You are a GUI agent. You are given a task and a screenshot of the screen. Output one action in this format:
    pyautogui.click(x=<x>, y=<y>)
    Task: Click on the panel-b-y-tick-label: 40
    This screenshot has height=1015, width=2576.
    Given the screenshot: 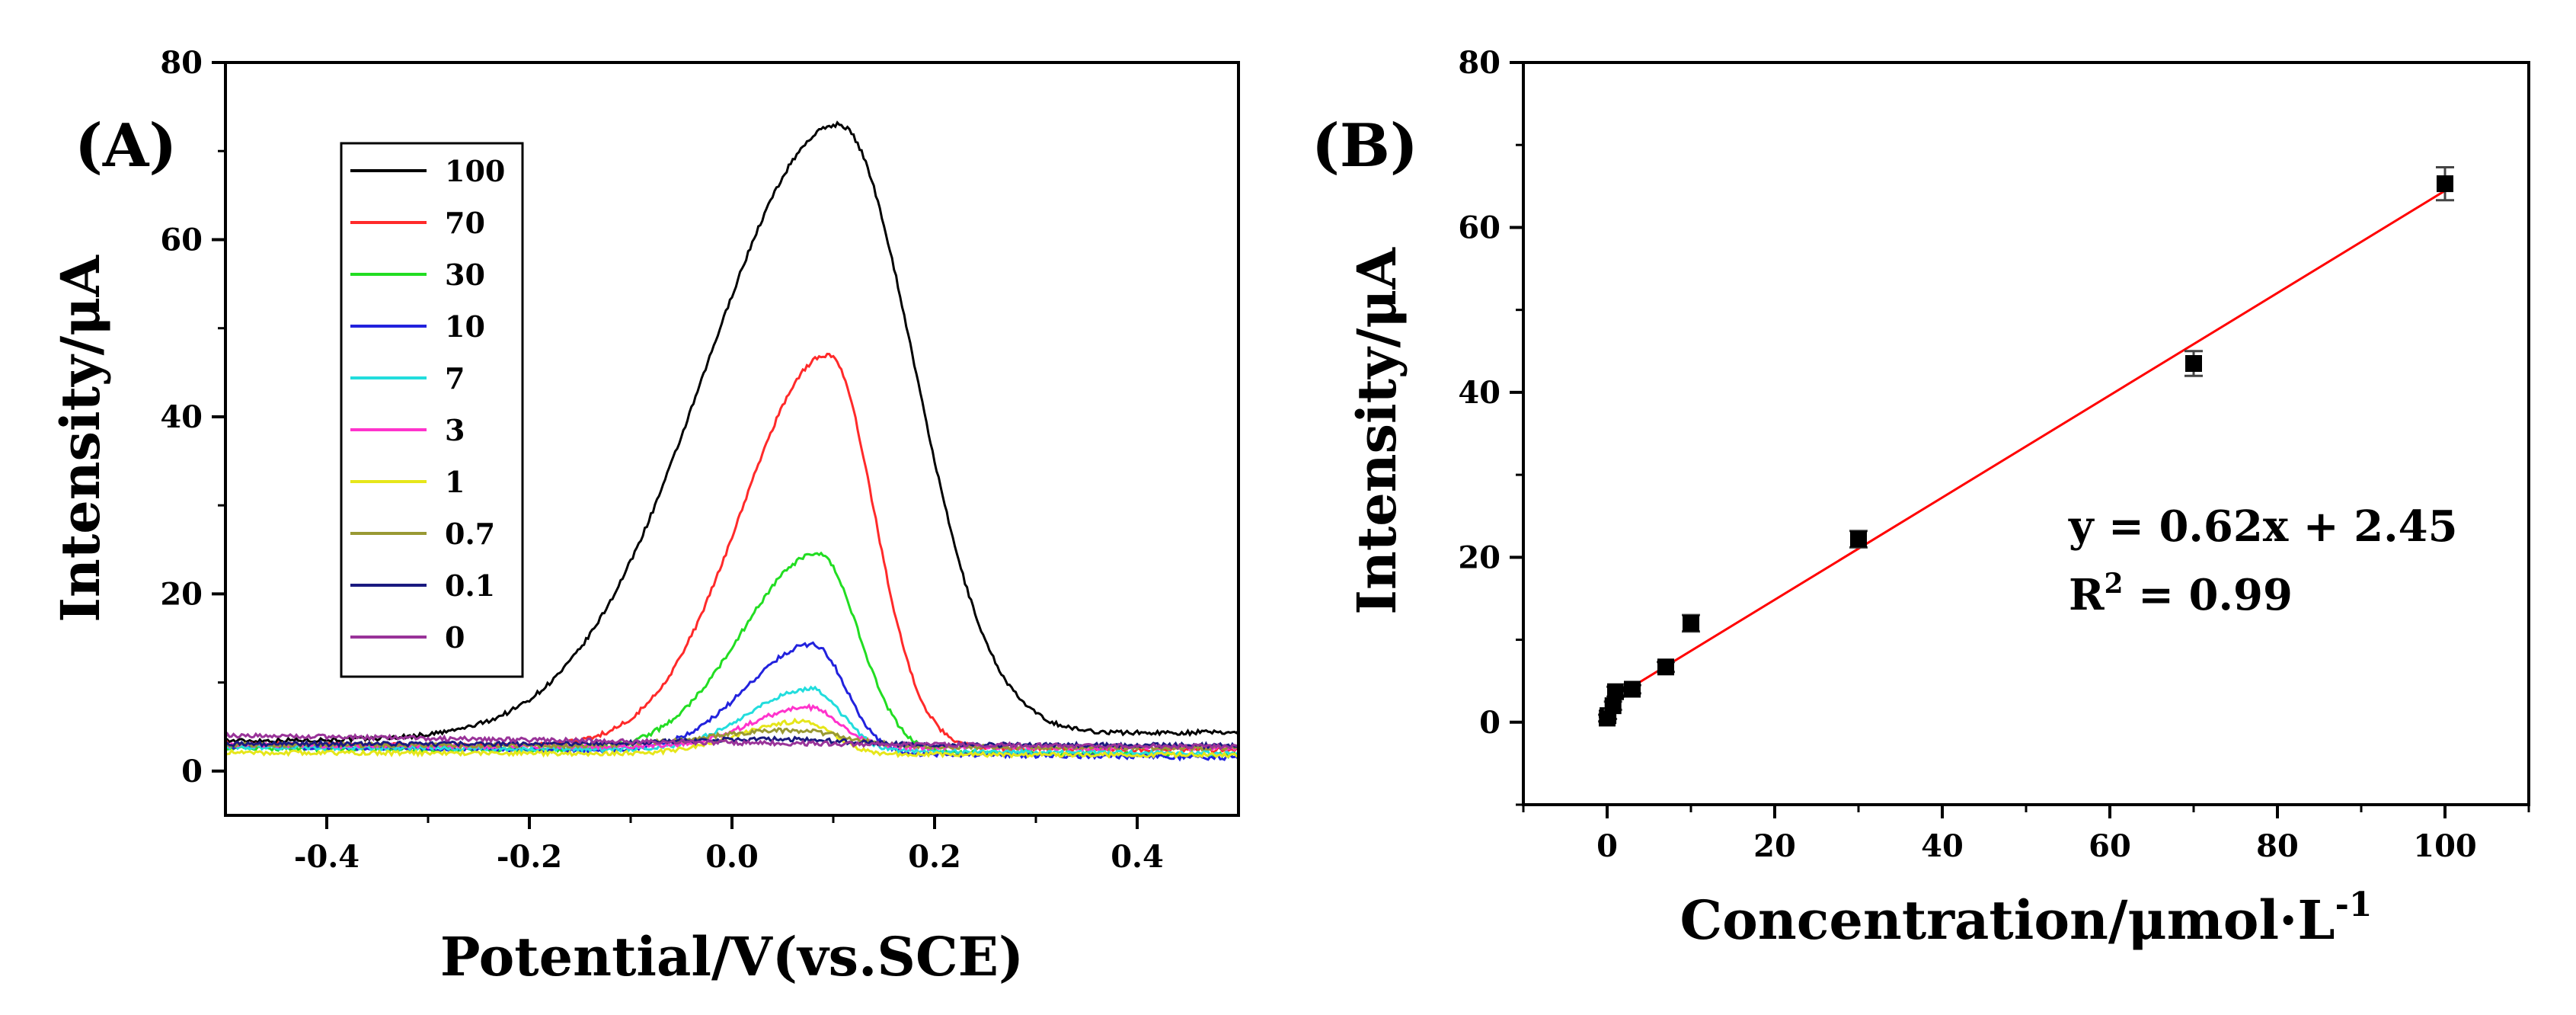 What is the action you would take?
    pyautogui.click(x=1480, y=393)
    